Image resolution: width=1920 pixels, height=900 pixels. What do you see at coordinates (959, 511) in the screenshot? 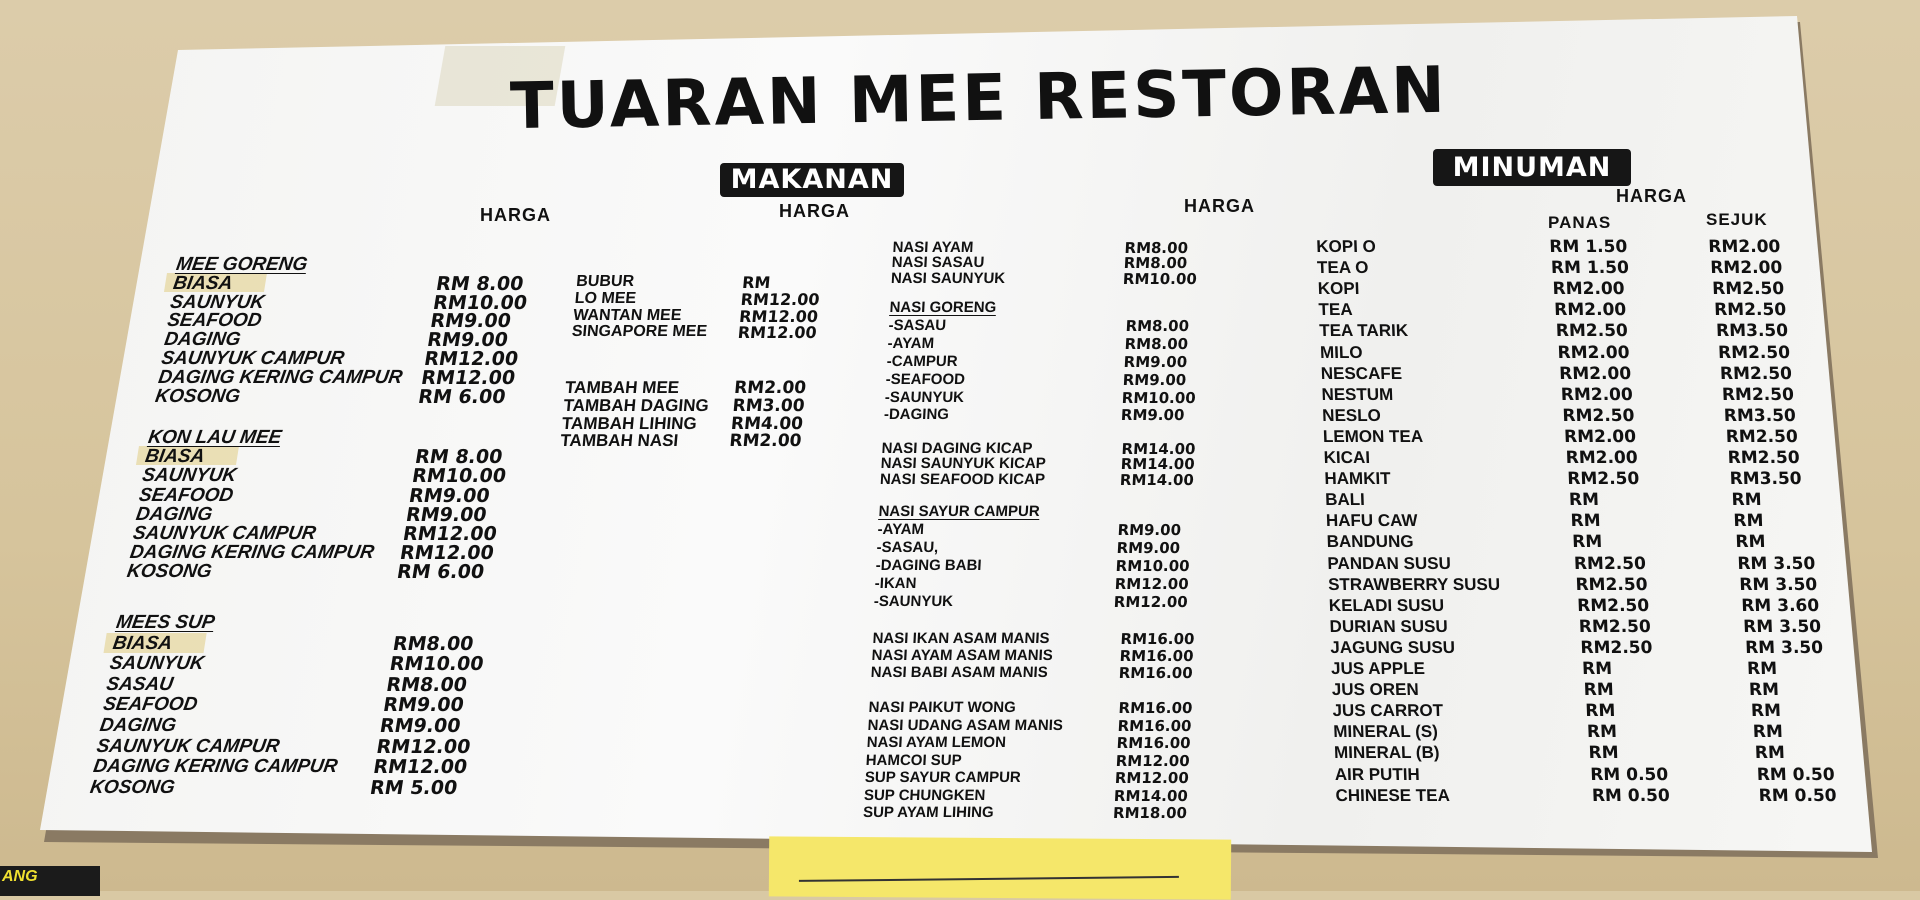
I see `section-heading: NASI SAYUR CAMPUR` at bounding box center [959, 511].